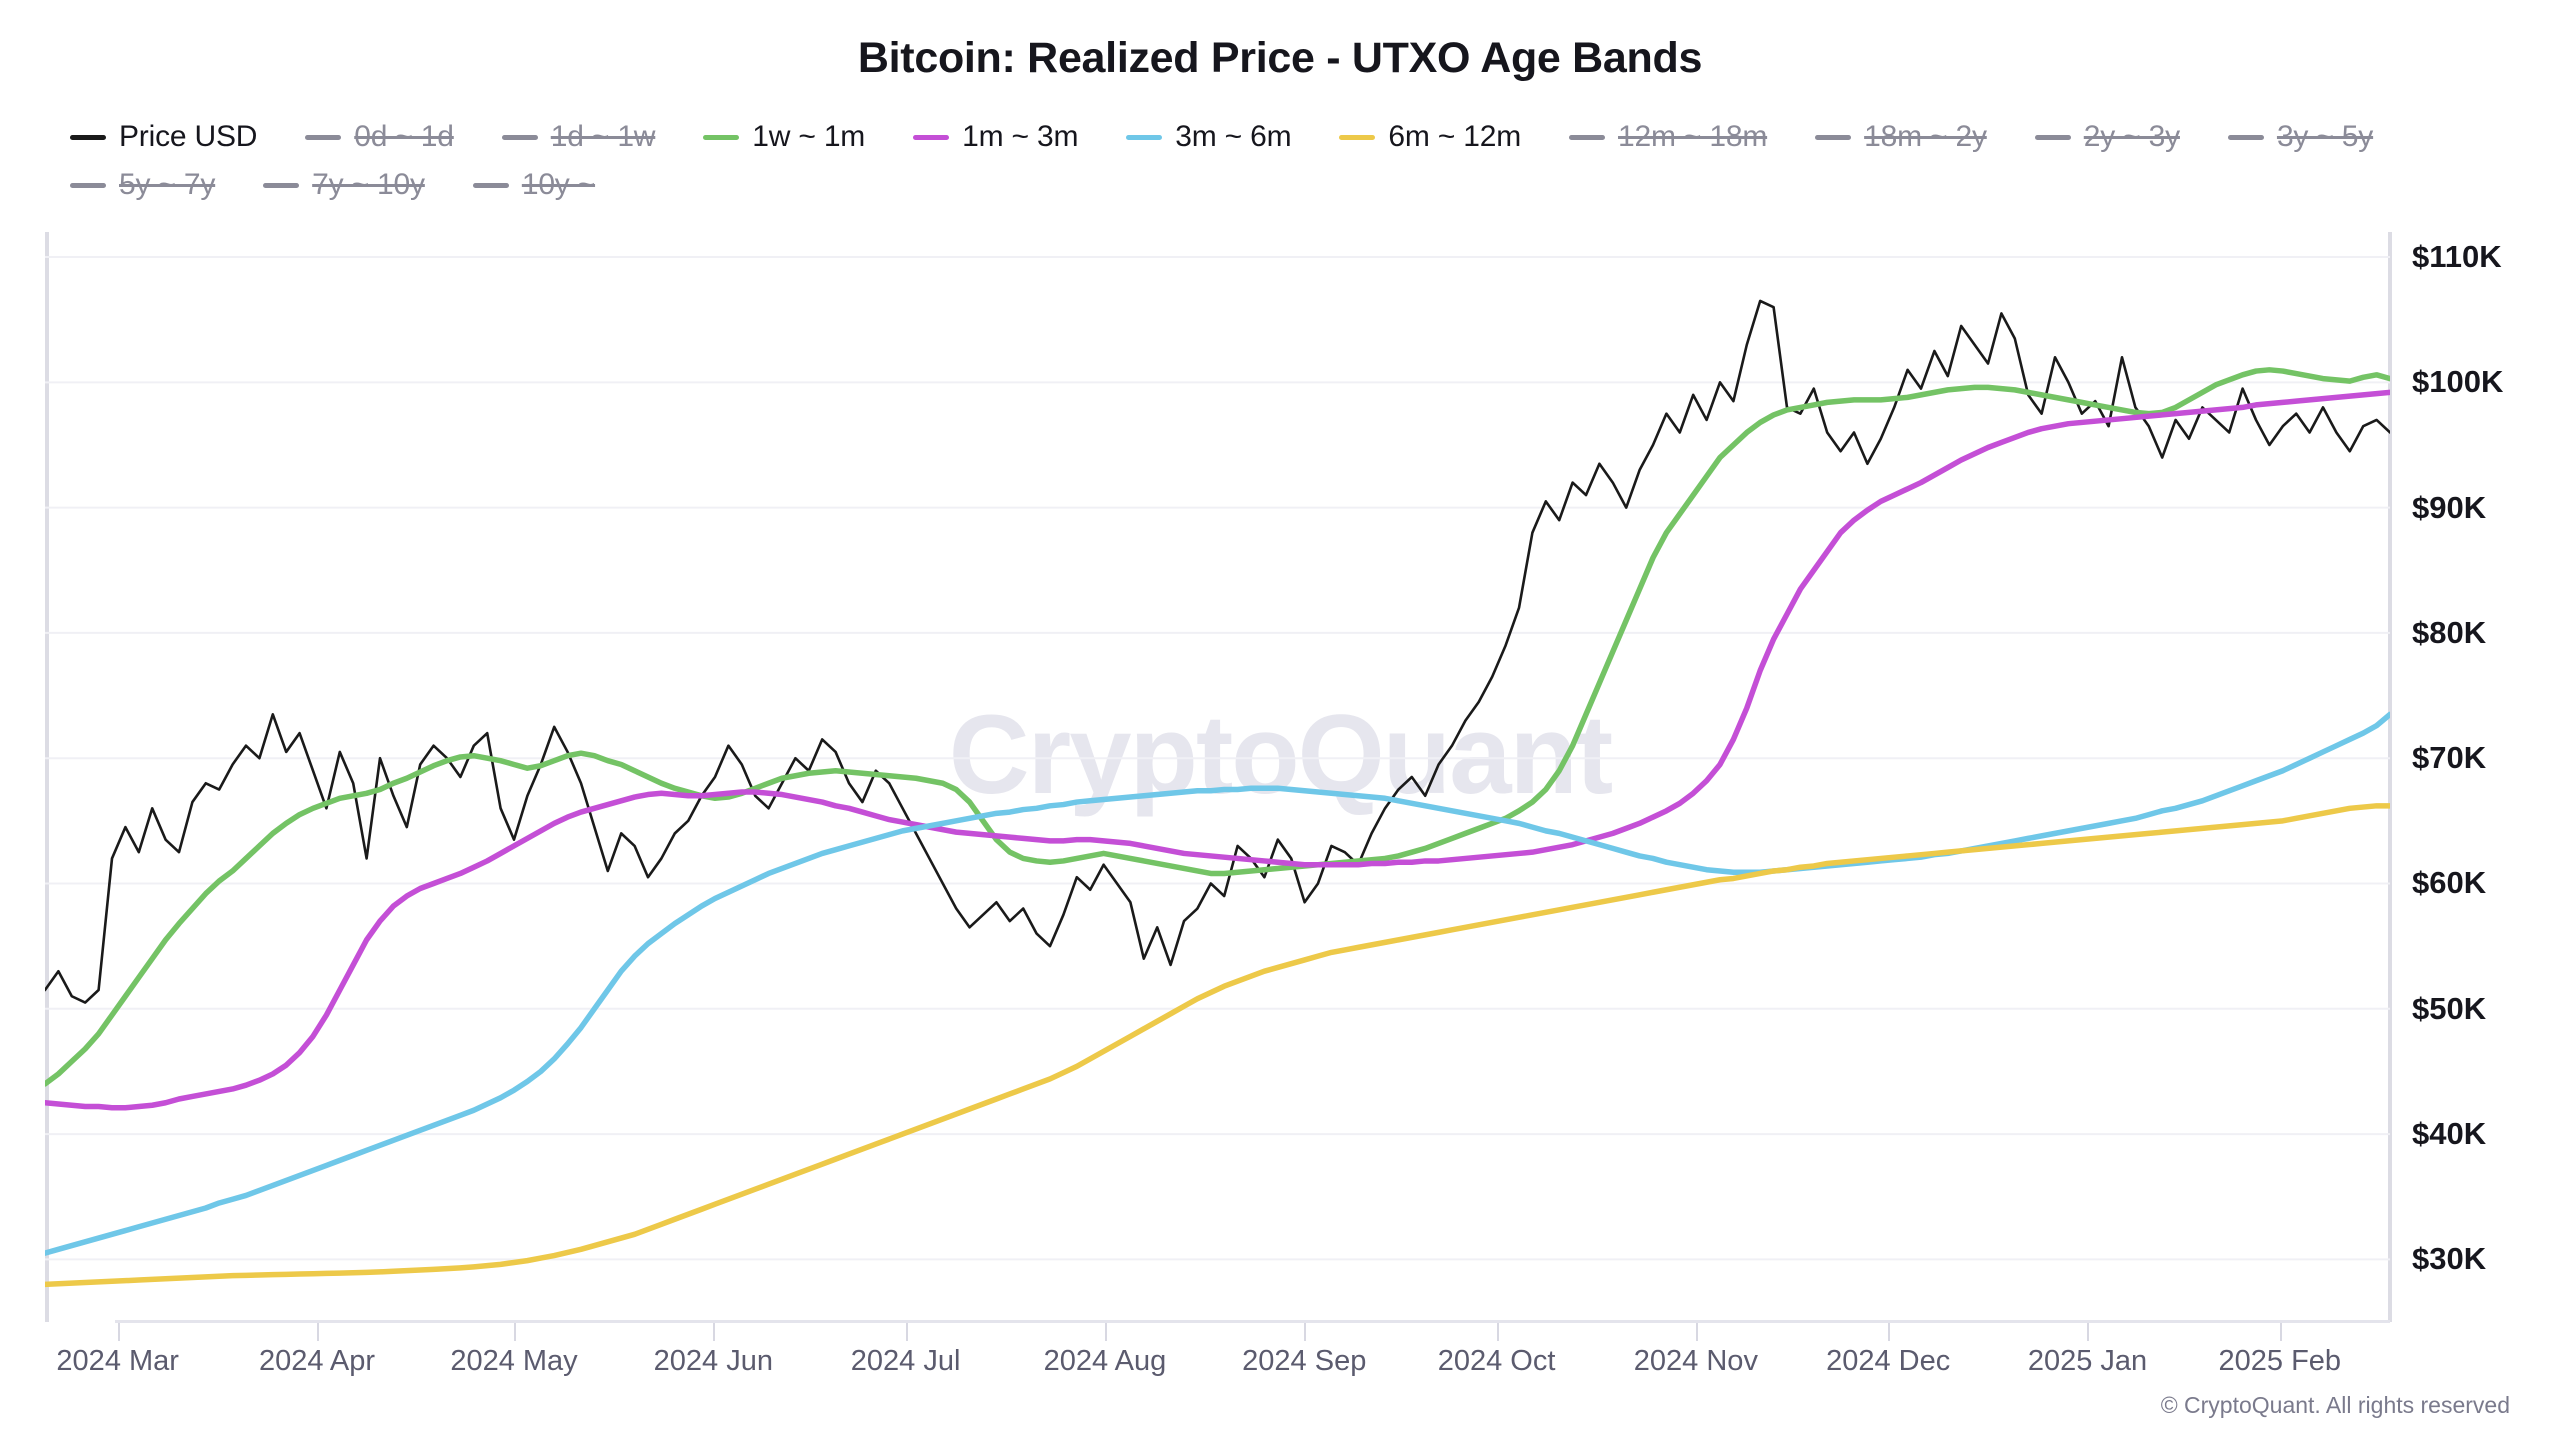  What do you see at coordinates (1496, 1361) in the screenshot?
I see `x-axis-tick-label: 2024 Oct` at bounding box center [1496, 1361].